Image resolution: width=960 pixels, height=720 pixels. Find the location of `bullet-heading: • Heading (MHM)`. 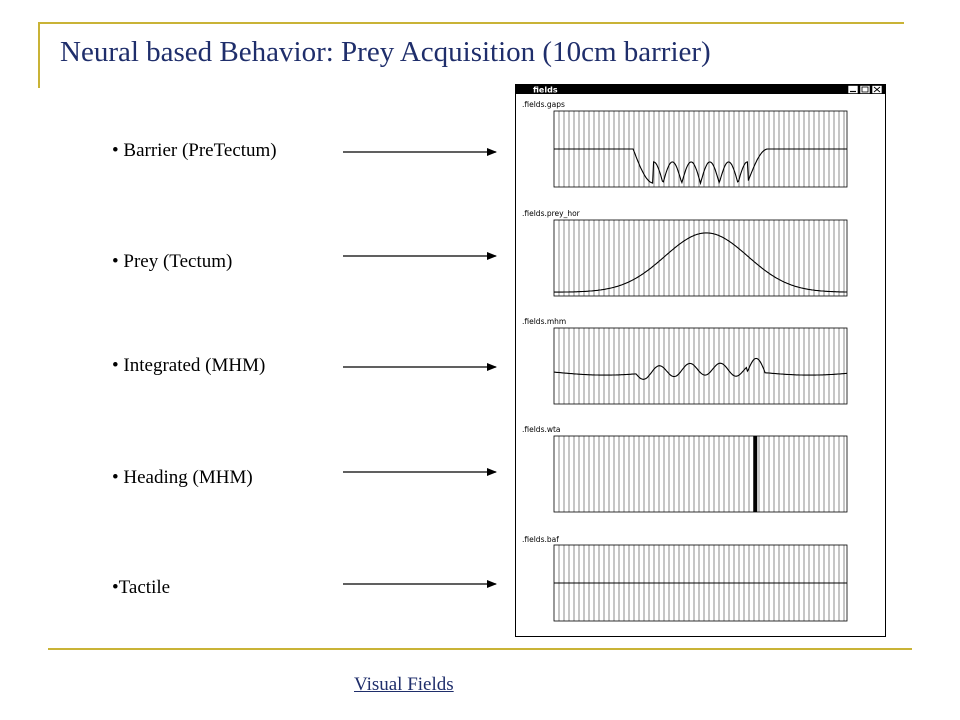

bullet-heading: • Heading (MHM) is located at coordinates (182, 477).